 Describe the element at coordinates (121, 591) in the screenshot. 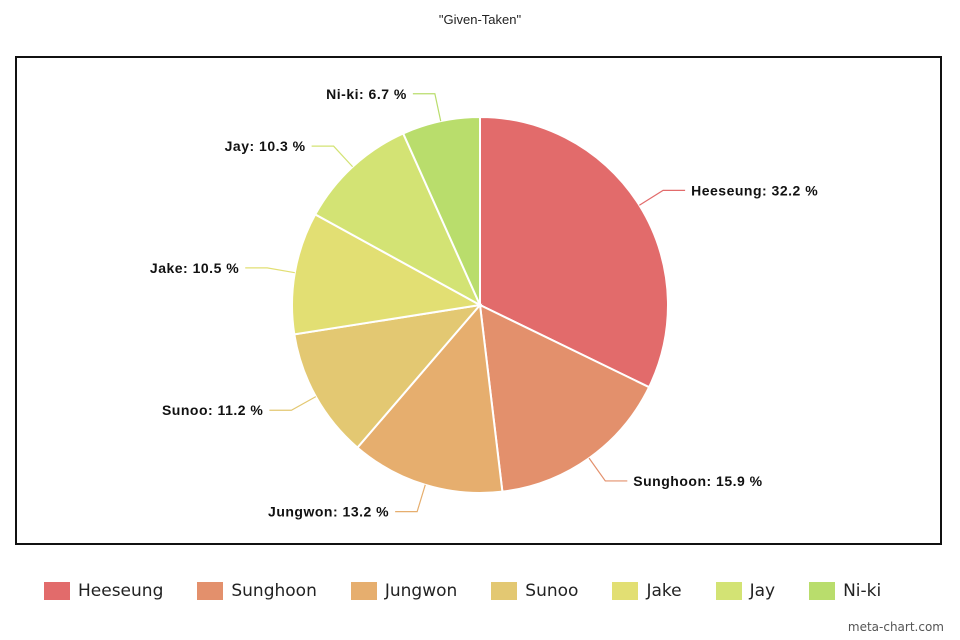

I see `legend-label: Heeseung` at that location.